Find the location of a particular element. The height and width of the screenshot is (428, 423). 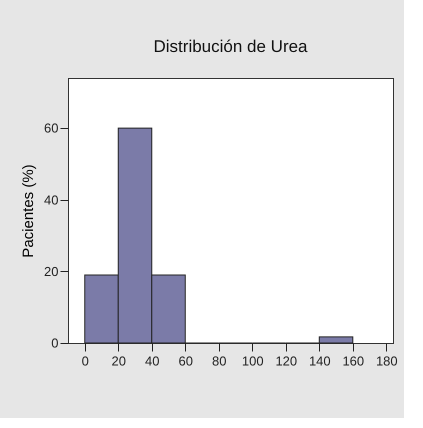

x-tick-label: 160 is located at coordinates (353, 361).